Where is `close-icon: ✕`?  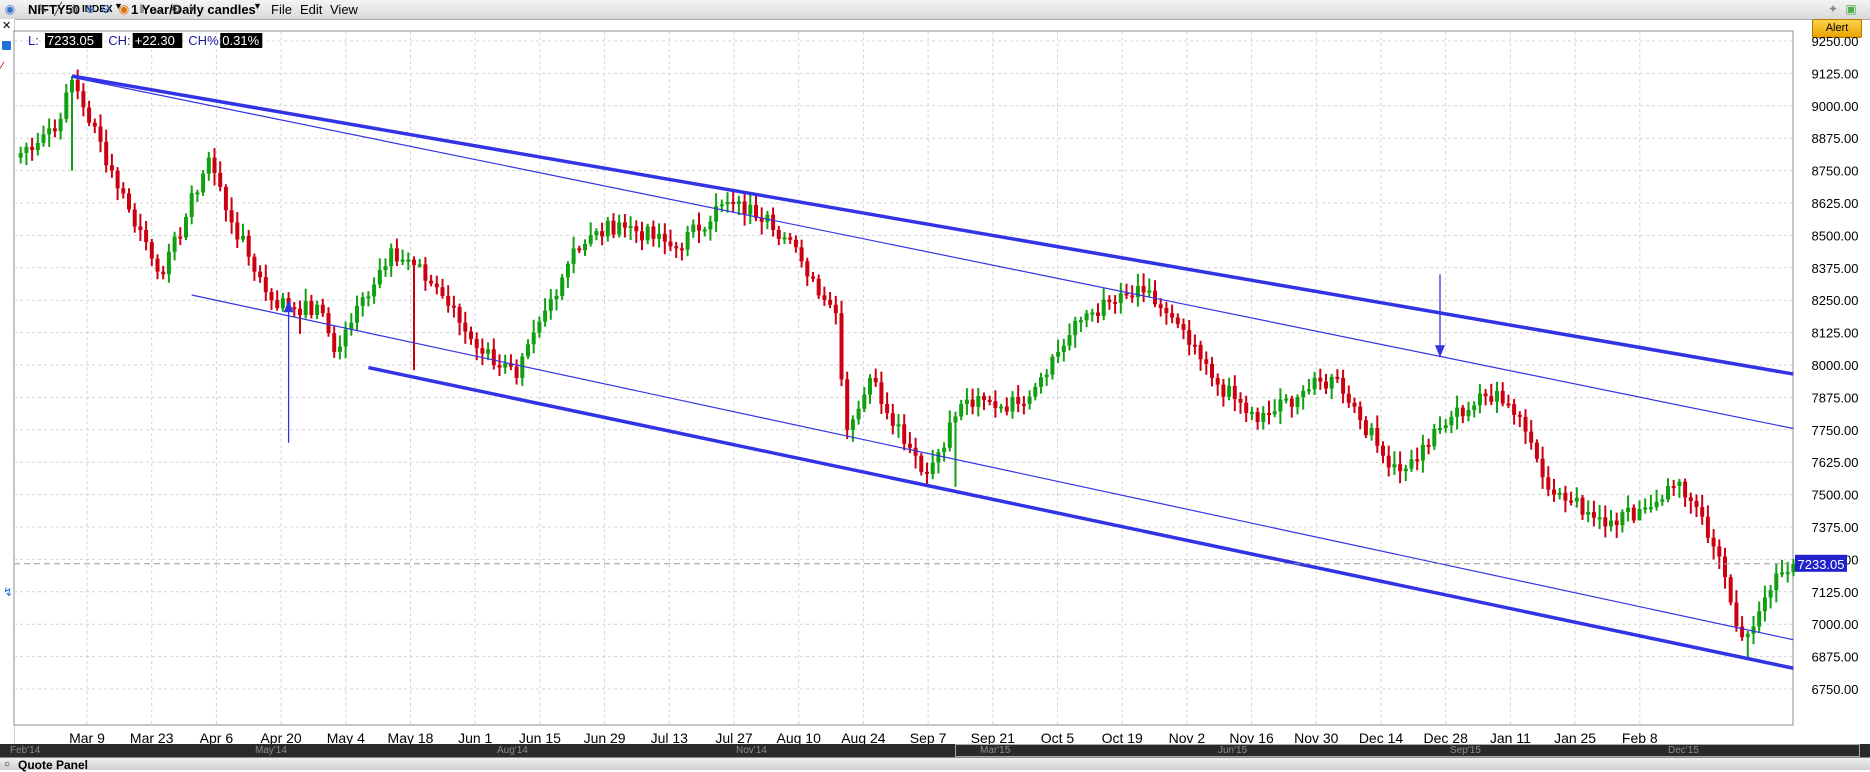
close-icon: ✕ is located at coordinates (7, 26).